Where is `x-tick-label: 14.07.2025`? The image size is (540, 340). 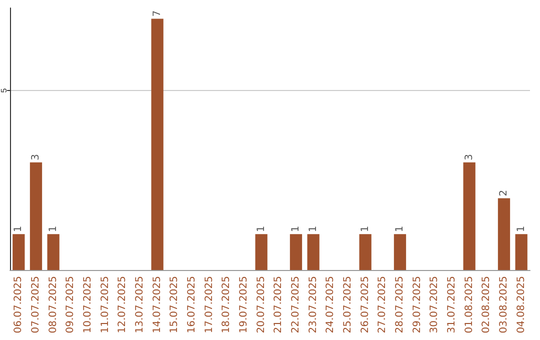
x-tick-label: 14.07.2025 is located at coordinates (157, 305).